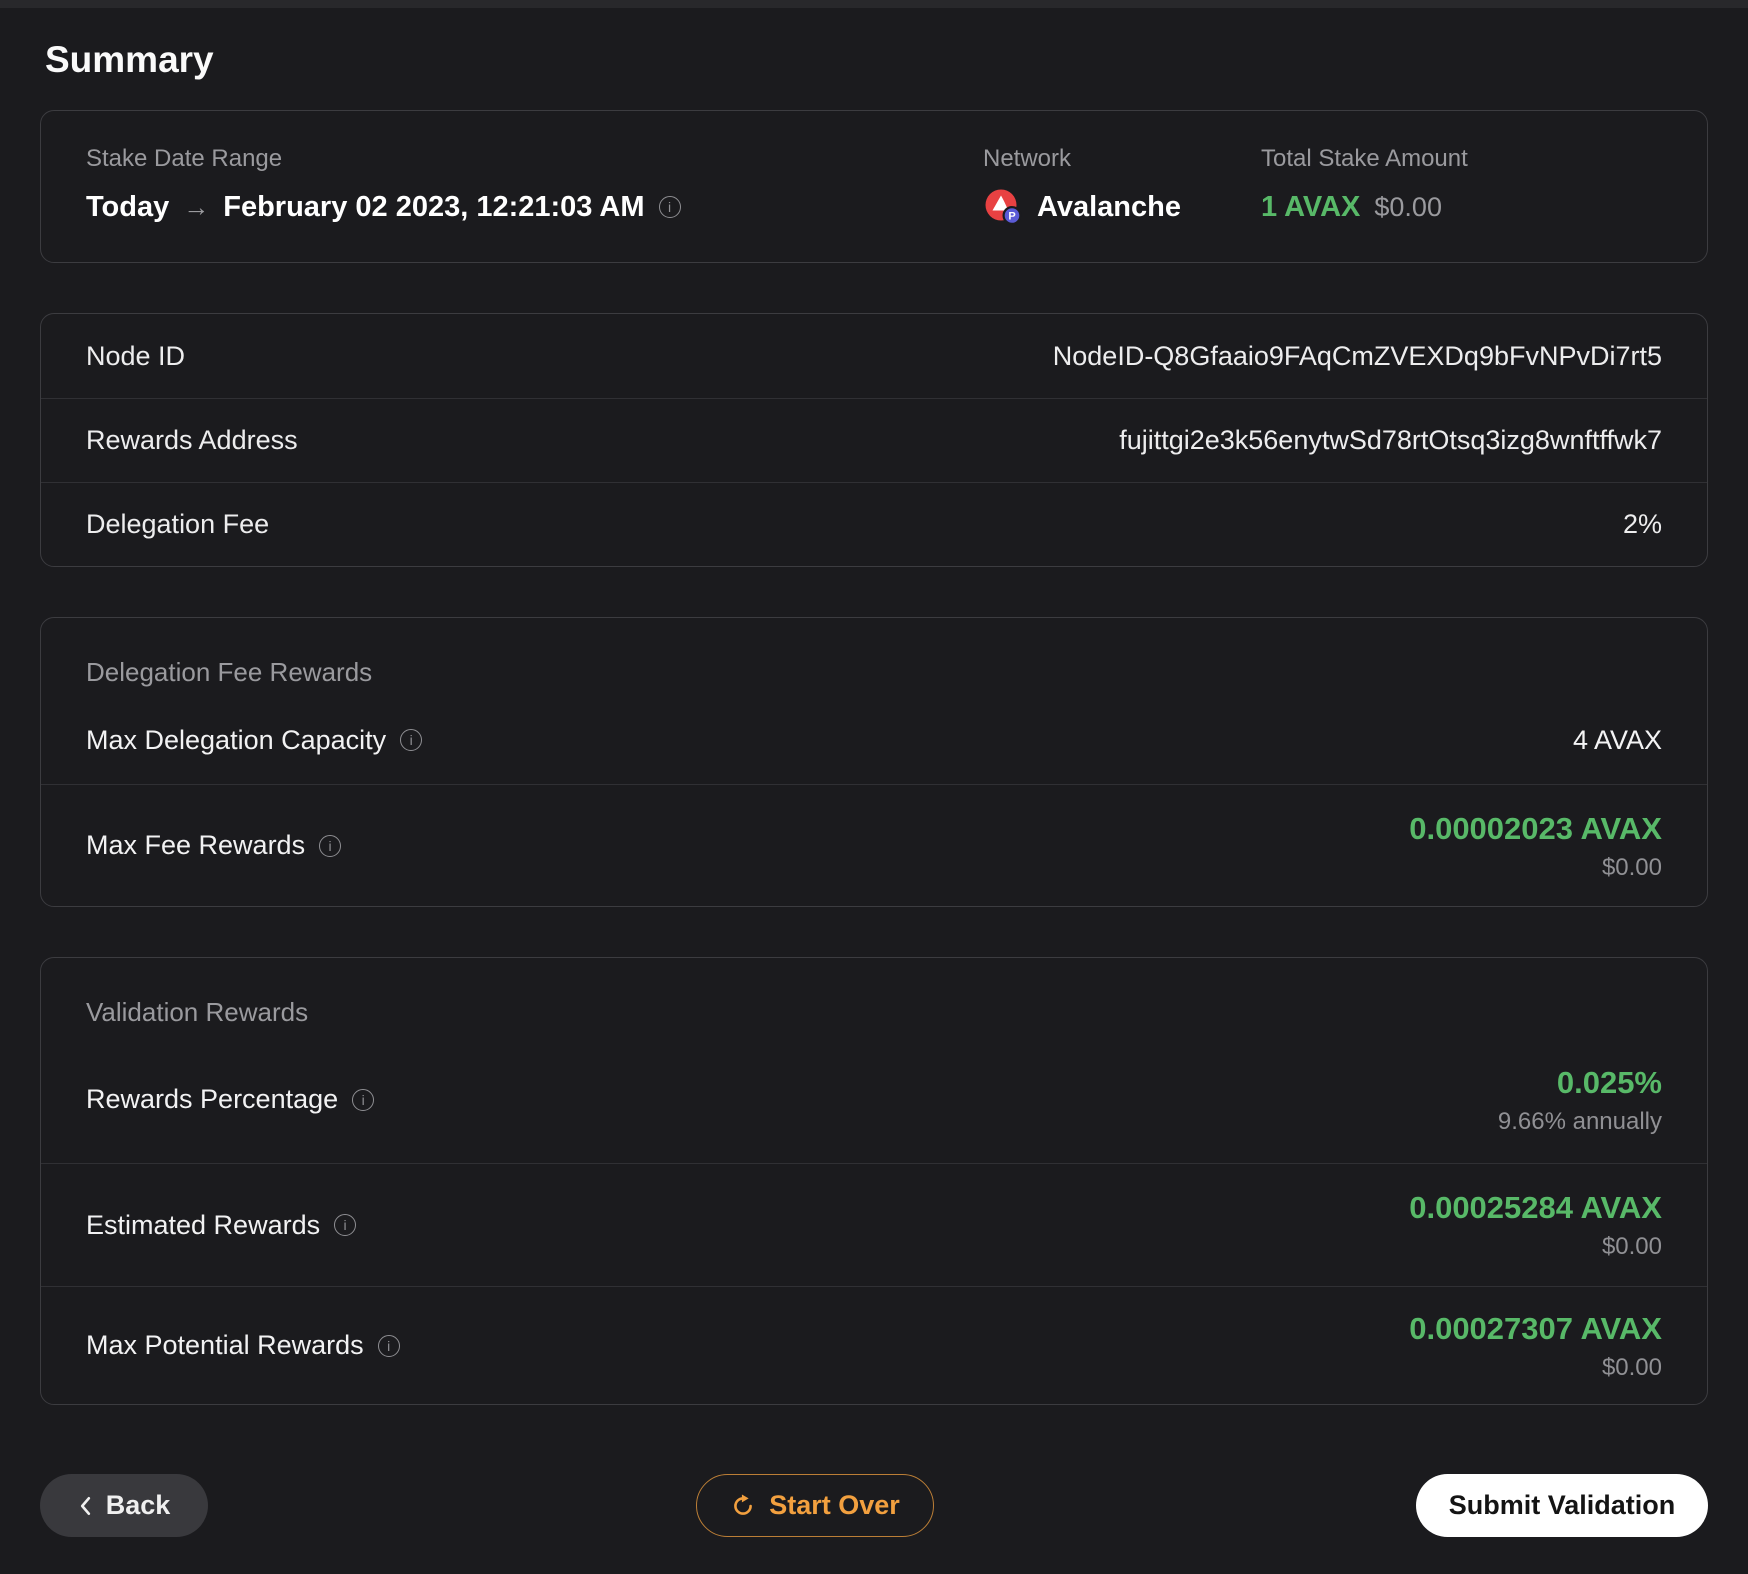 The width and height of the screenshot is (1748, 1574). I want to click on submit-validation-button-label: Submit Validation, so click(1562, 1505).